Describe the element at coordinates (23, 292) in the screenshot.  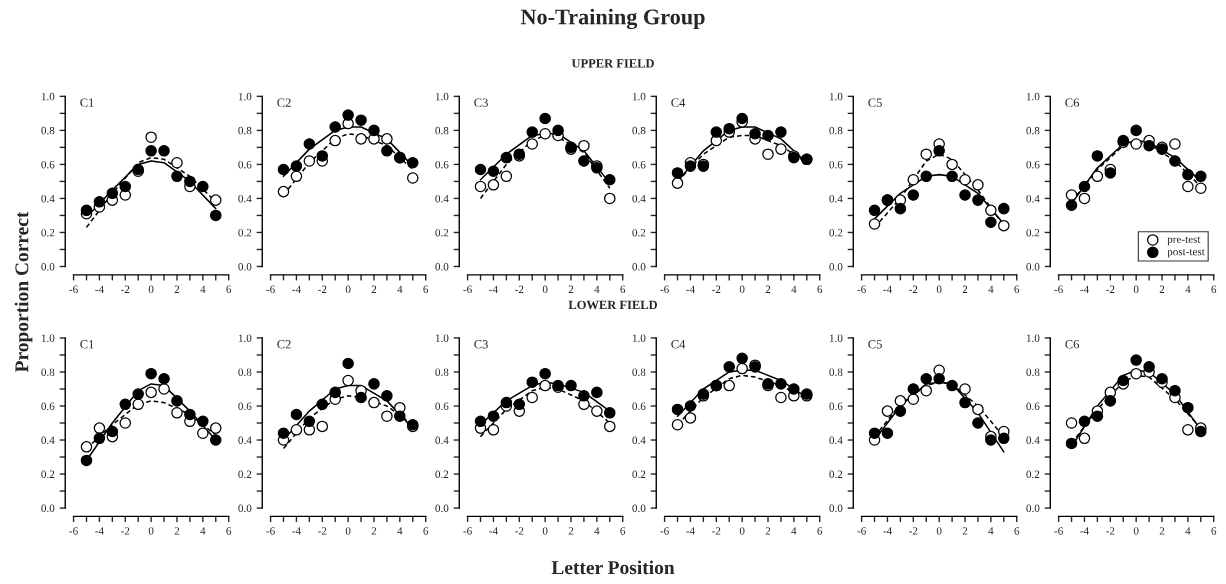
I see `text: Proportion Correct` at that location.